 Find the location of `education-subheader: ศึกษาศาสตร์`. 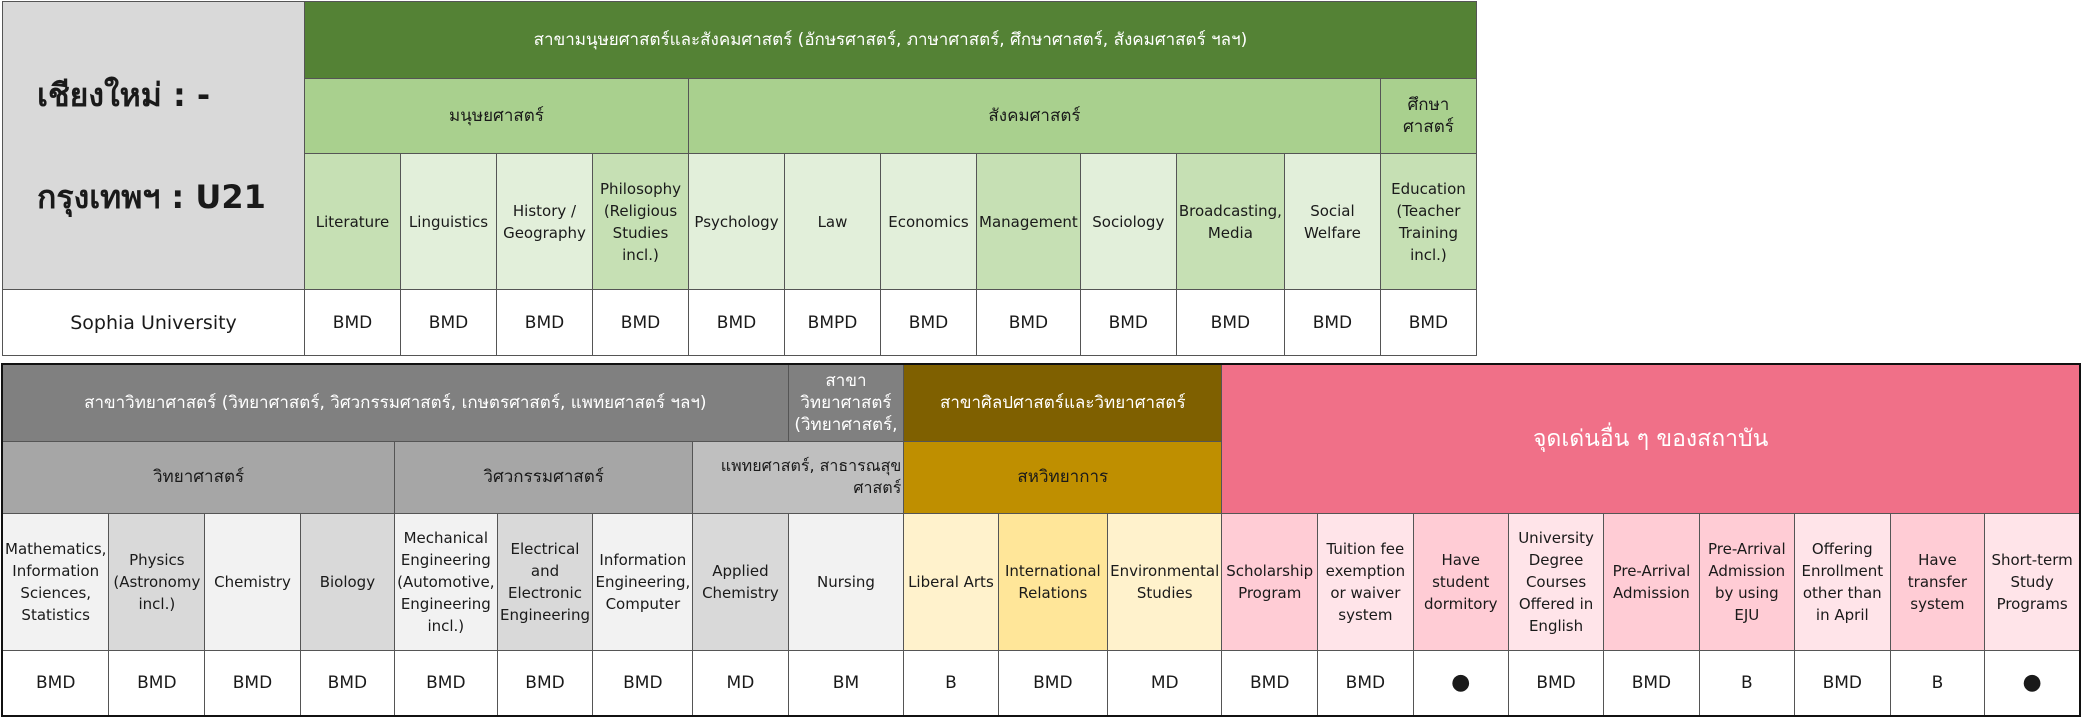

education-subheader: ศึกษาศาสตร์ is located at coordinates (1428, 116).